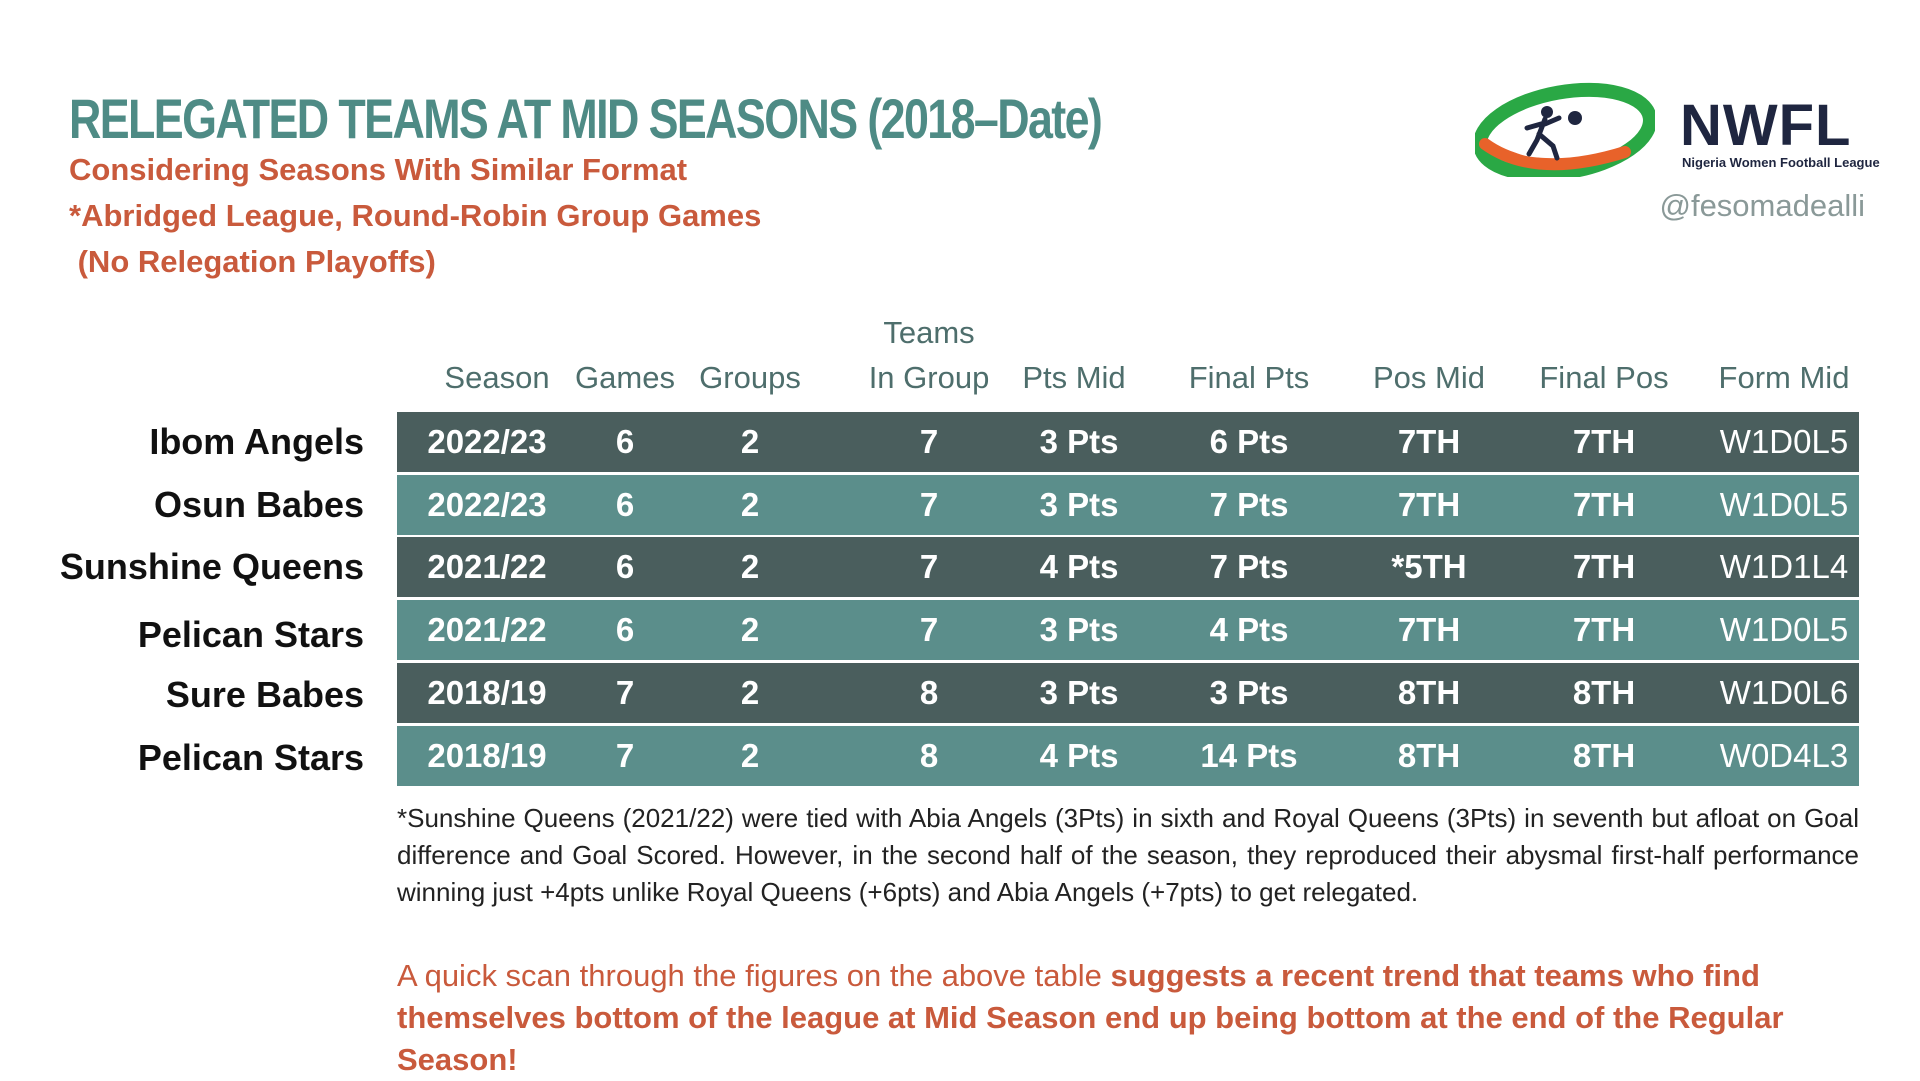 The height and width of the screenshot is (1081, 1920). I want to click on column-header-groups: Groups, so click(750, 377).